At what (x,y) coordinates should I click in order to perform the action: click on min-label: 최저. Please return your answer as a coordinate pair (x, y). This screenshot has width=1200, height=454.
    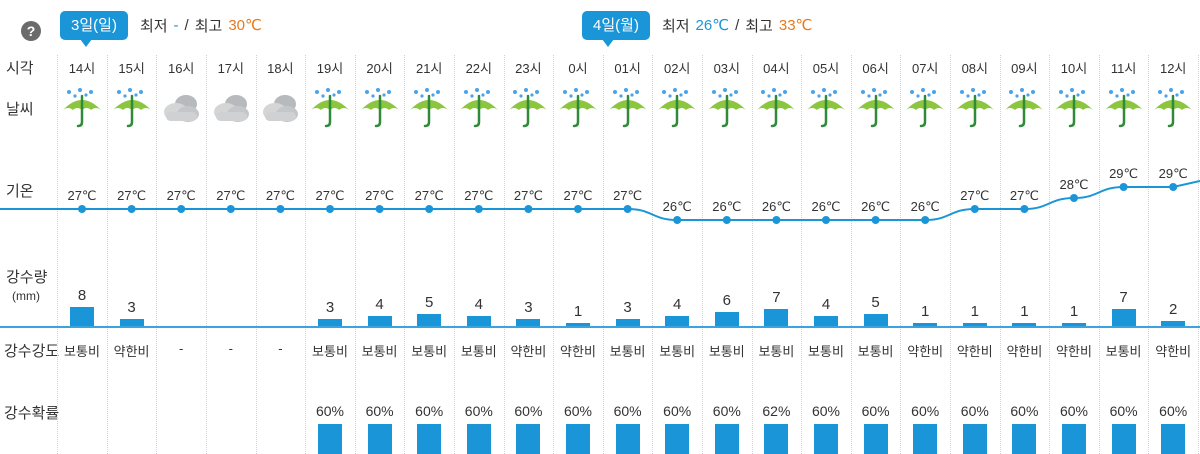
    Looking at the image, I should click on (675, 26).